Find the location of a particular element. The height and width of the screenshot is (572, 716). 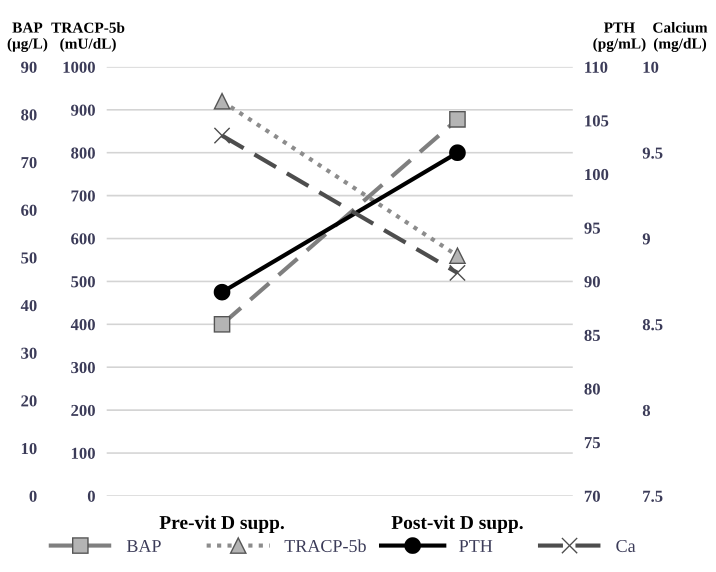

y2-tick-label: 70 is located at coordinates (29, 162).